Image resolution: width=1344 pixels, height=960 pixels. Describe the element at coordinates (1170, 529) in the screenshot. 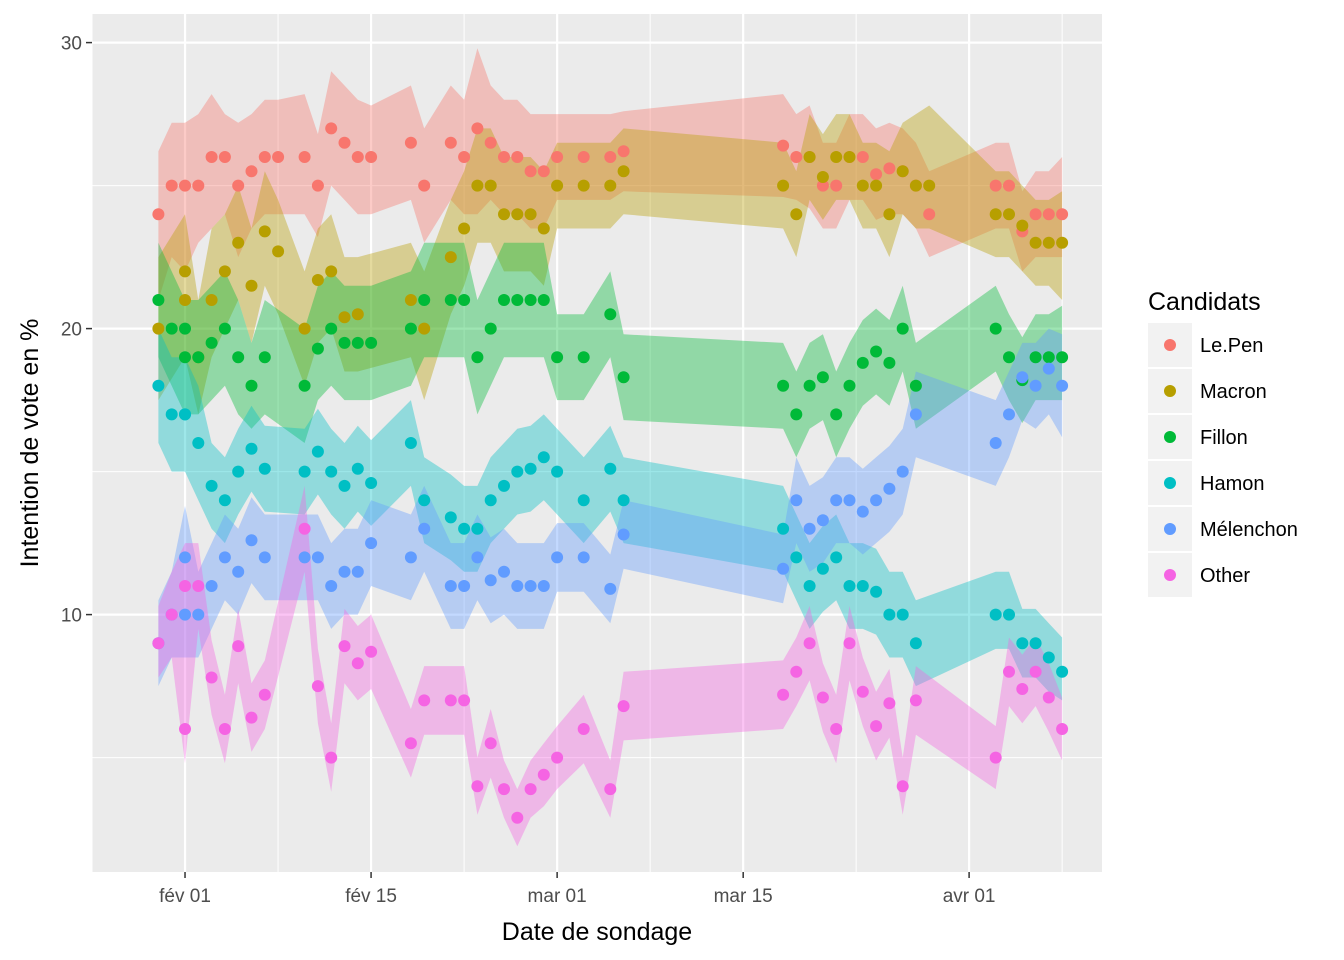

I see `legend-marker-m-lenchon` at that location.